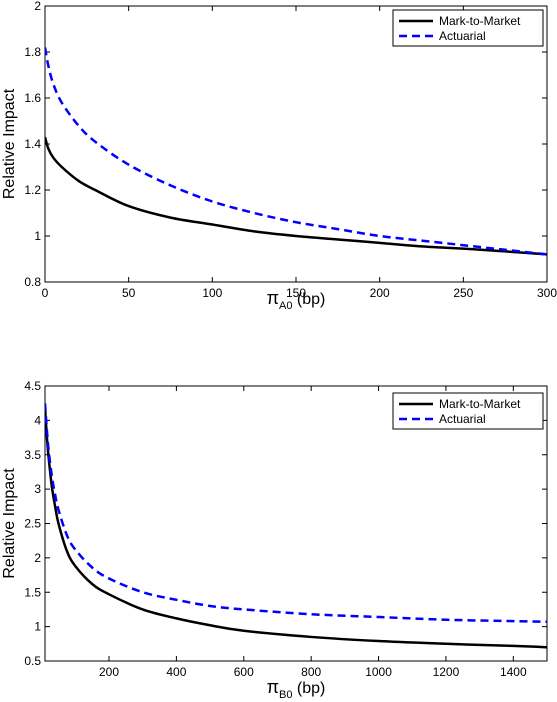 This screenshot has width=557, height=702. Describe the element at coordinates (176, 672) in the screenshot. I see `x-tick-label: 400` at that location.